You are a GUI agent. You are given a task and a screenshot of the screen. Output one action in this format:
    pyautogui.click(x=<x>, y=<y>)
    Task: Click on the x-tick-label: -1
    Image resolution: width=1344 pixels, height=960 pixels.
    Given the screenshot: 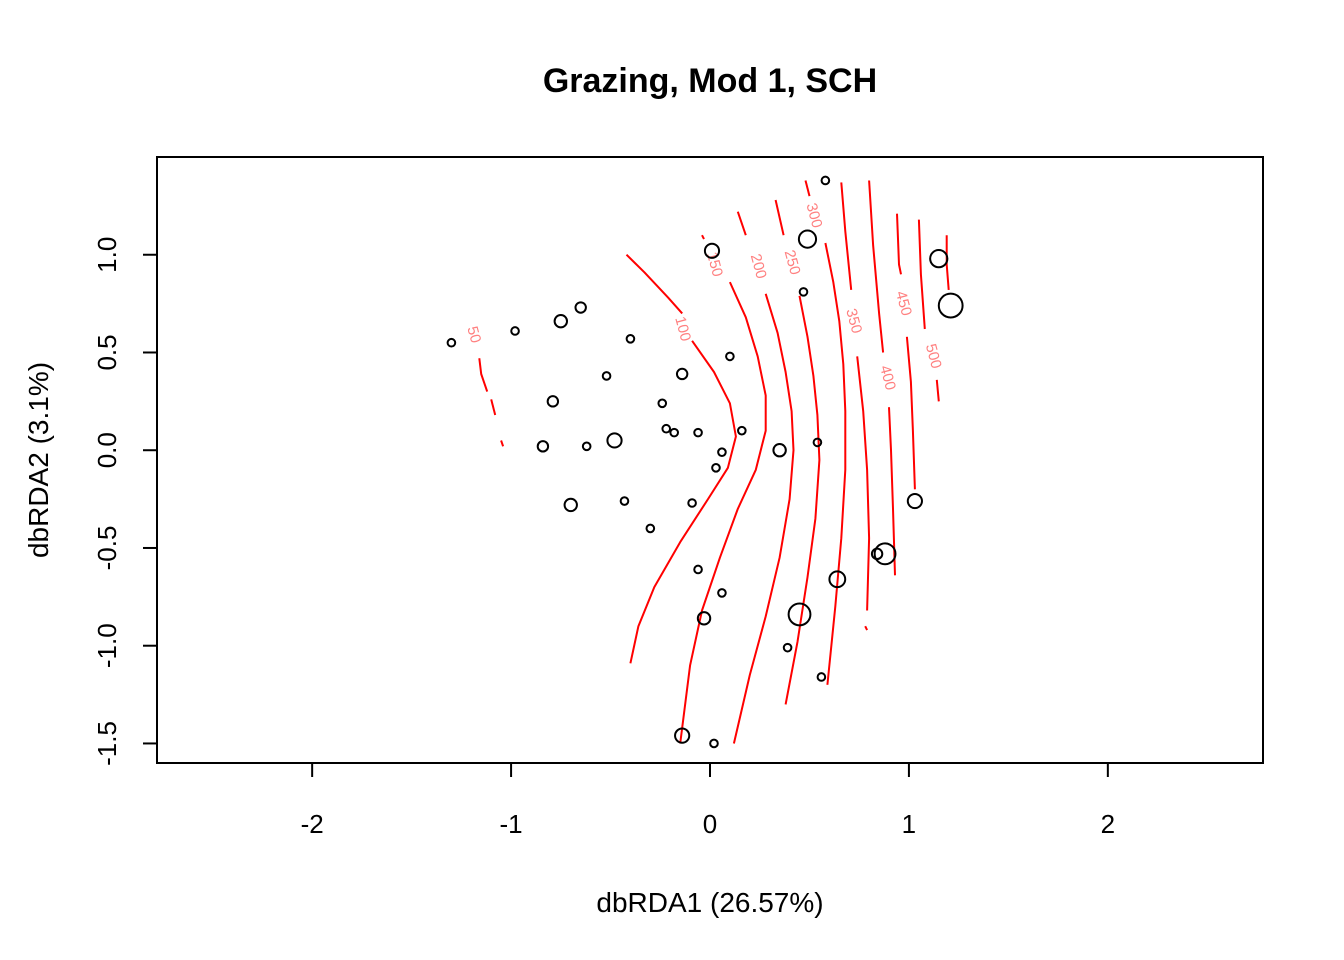 What is the action you would take?
    pyautogui.click(x=511, y=824)
    